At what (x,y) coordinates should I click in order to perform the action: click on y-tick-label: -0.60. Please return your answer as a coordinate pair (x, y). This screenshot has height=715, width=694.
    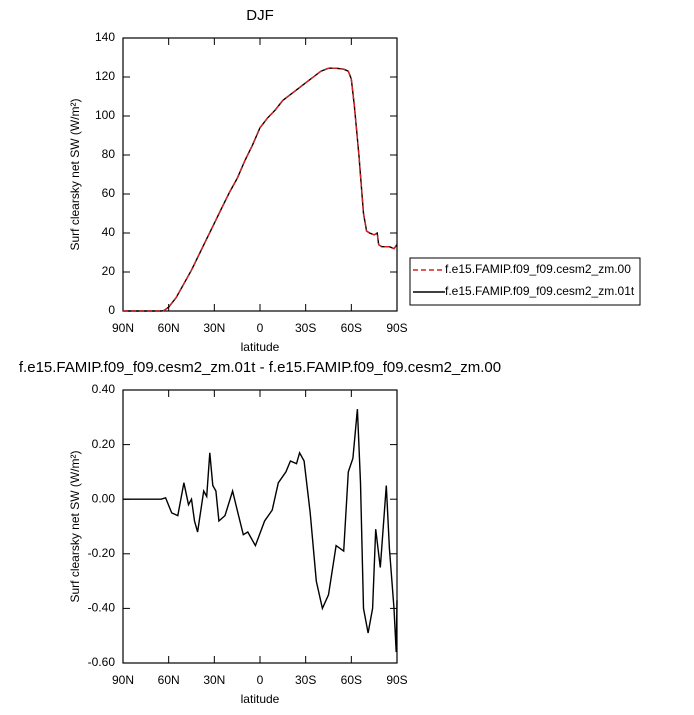
    Looking at the image, I should click on (102, 662).